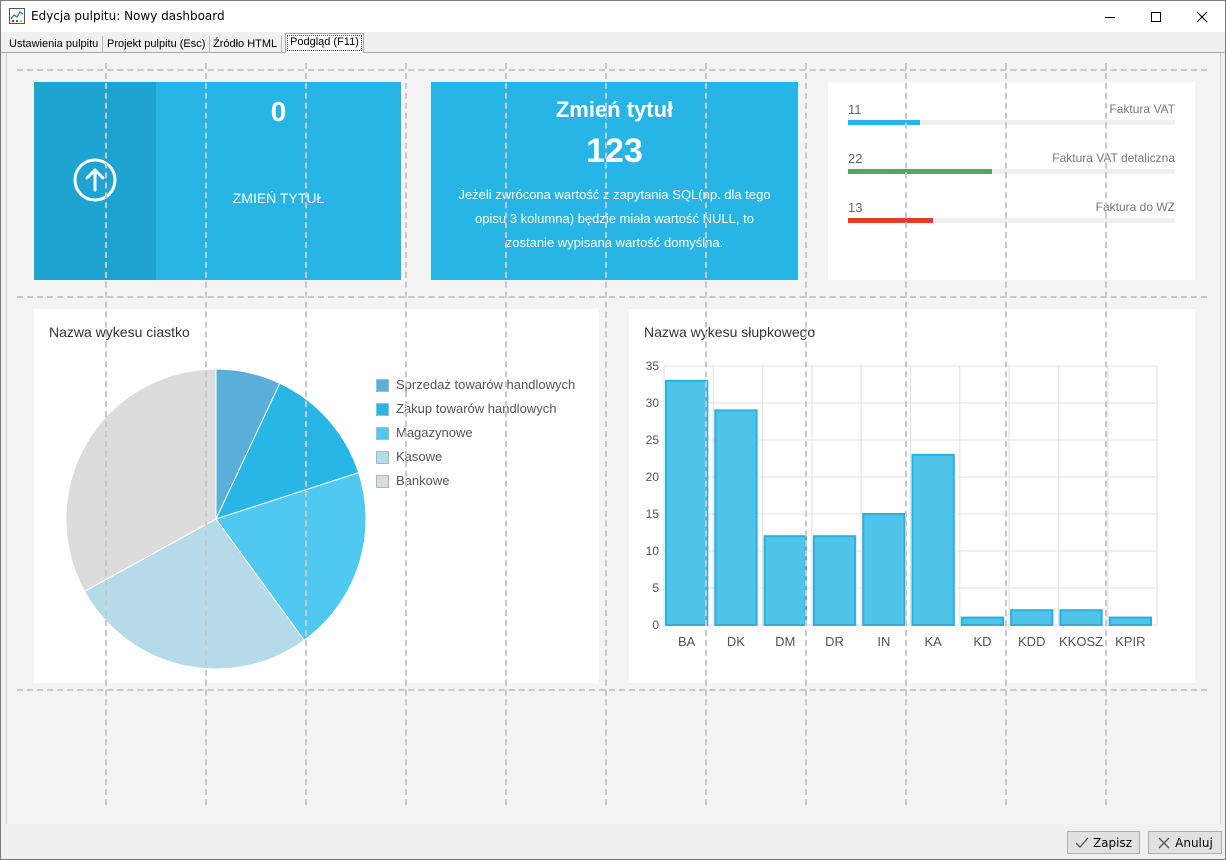  What do you see at coordinates (1113, 158) in the screenshot?
I see `progress-label: Faktura VAT detaliczna` at bounding box center [1113, 158].